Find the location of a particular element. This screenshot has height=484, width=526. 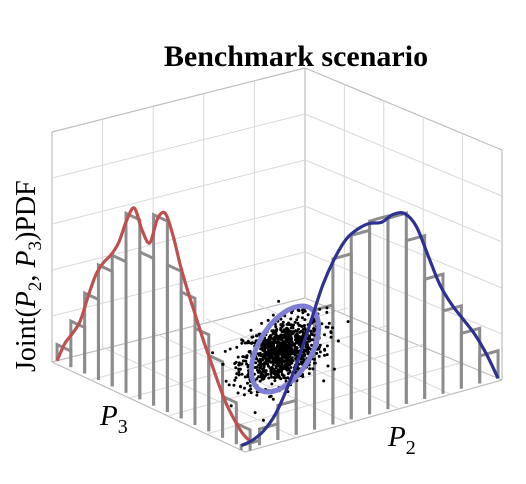

p2-bar is located at coordinates (379, 314).